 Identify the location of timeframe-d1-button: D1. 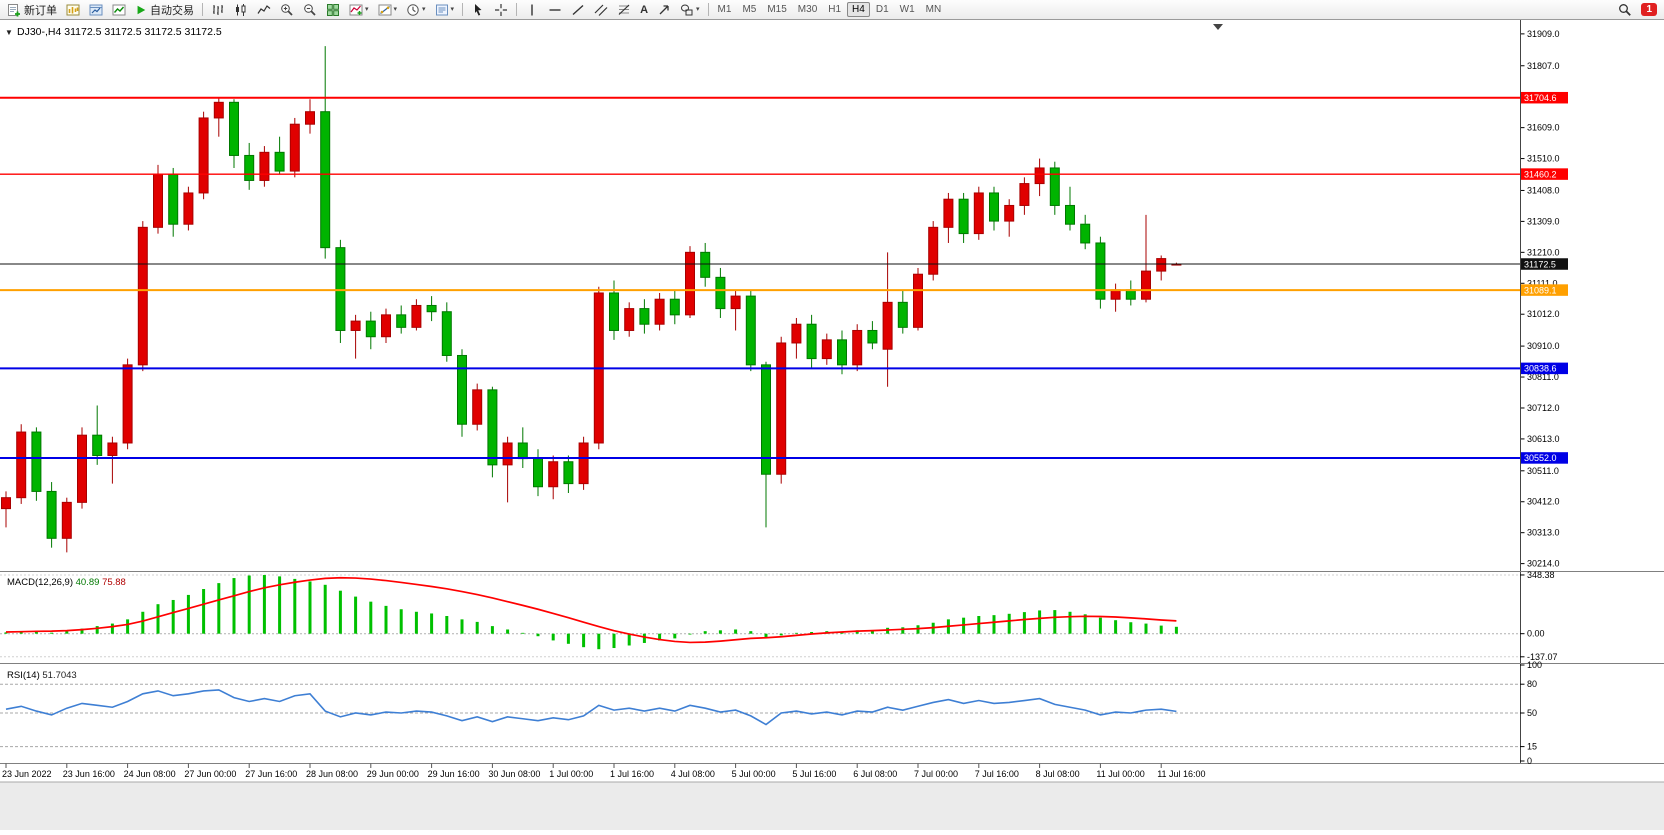
(882, 9).